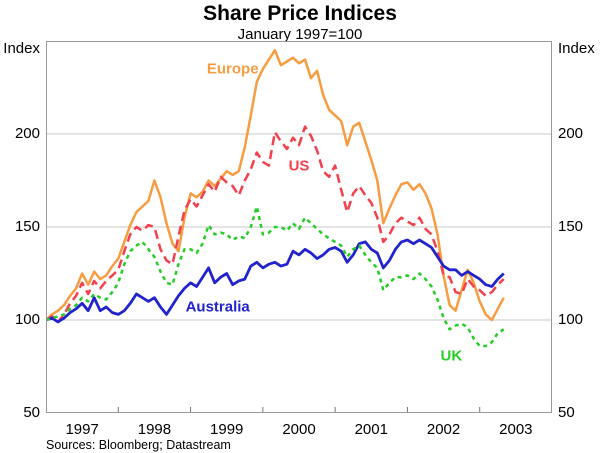 The height and width of the screenshot is (453, 600). I want to click on chart-subtitle: January 1997=100, so click(300, 34).